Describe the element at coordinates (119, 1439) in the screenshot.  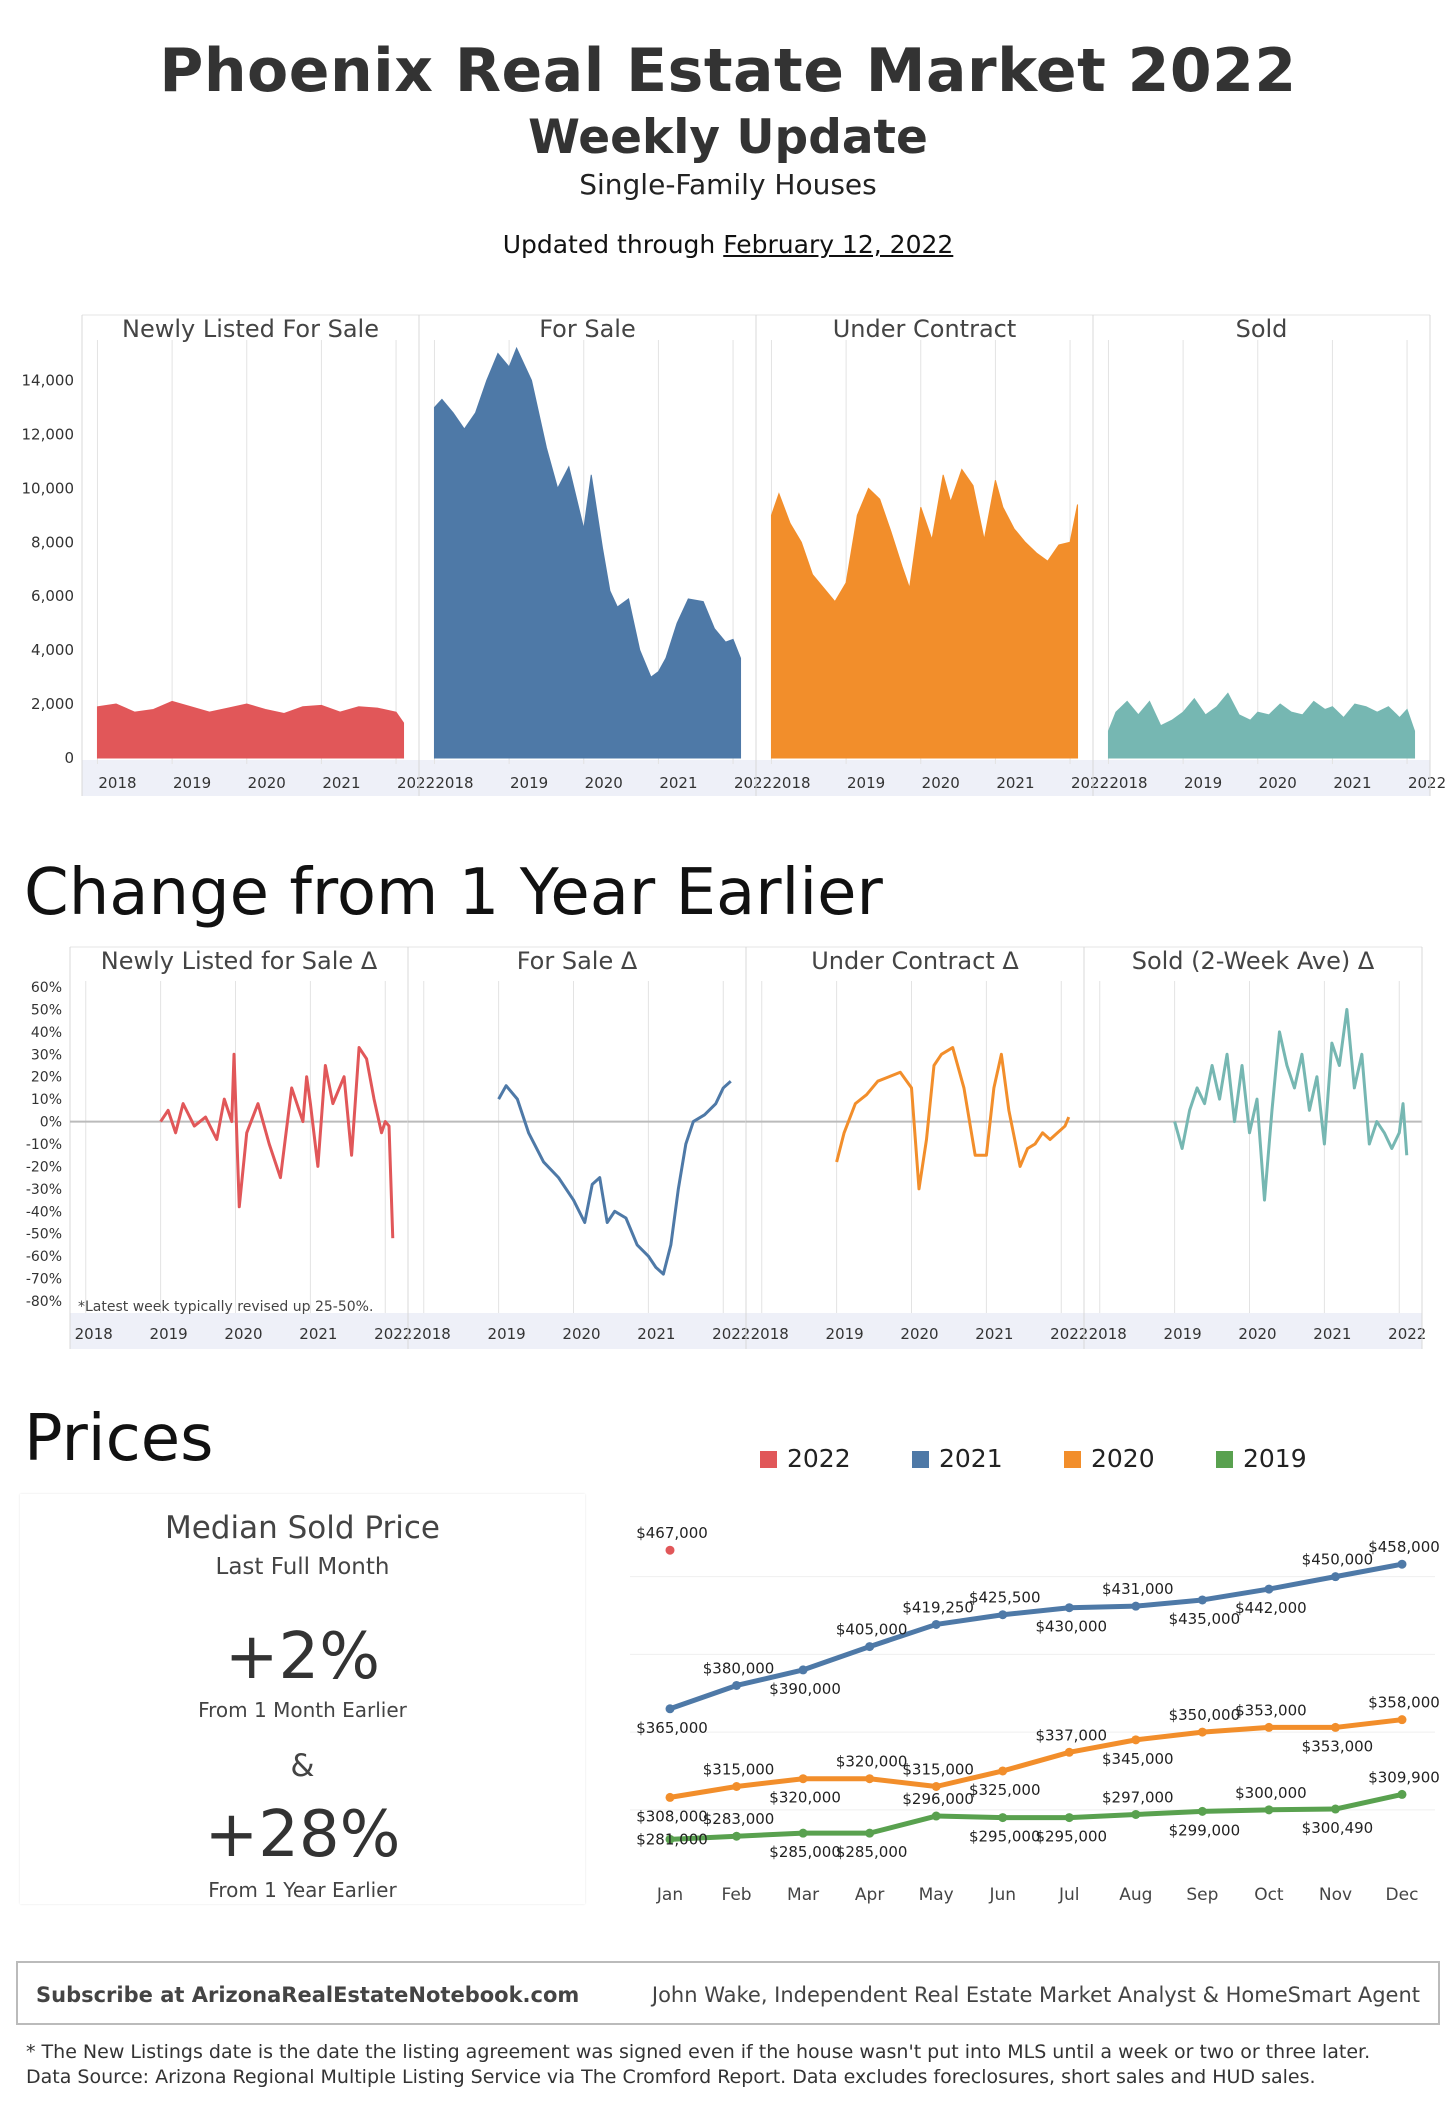
I see `prices-section-title: Prices` at that location.